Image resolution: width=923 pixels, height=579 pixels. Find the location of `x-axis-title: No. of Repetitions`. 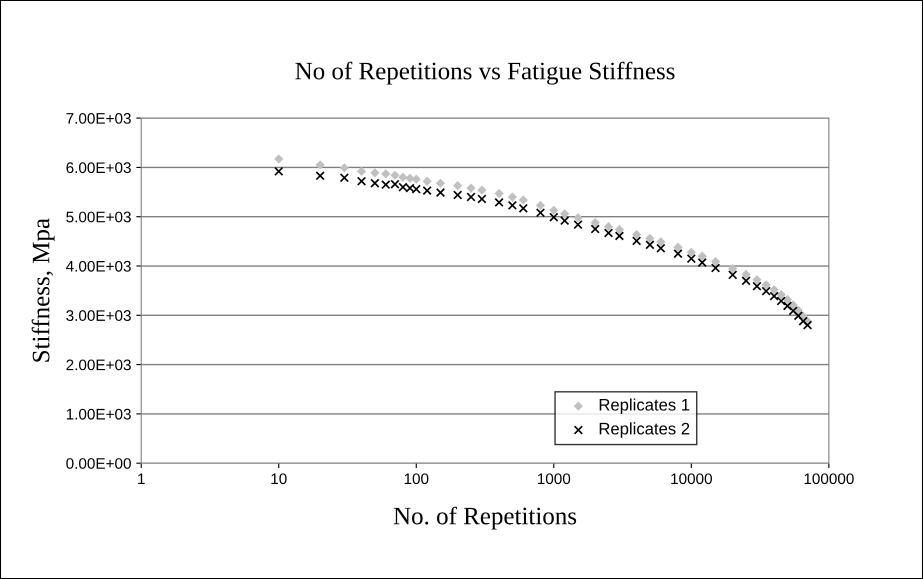

x-axis-title: No. of Repetitions is located at coordinates (485, 518).